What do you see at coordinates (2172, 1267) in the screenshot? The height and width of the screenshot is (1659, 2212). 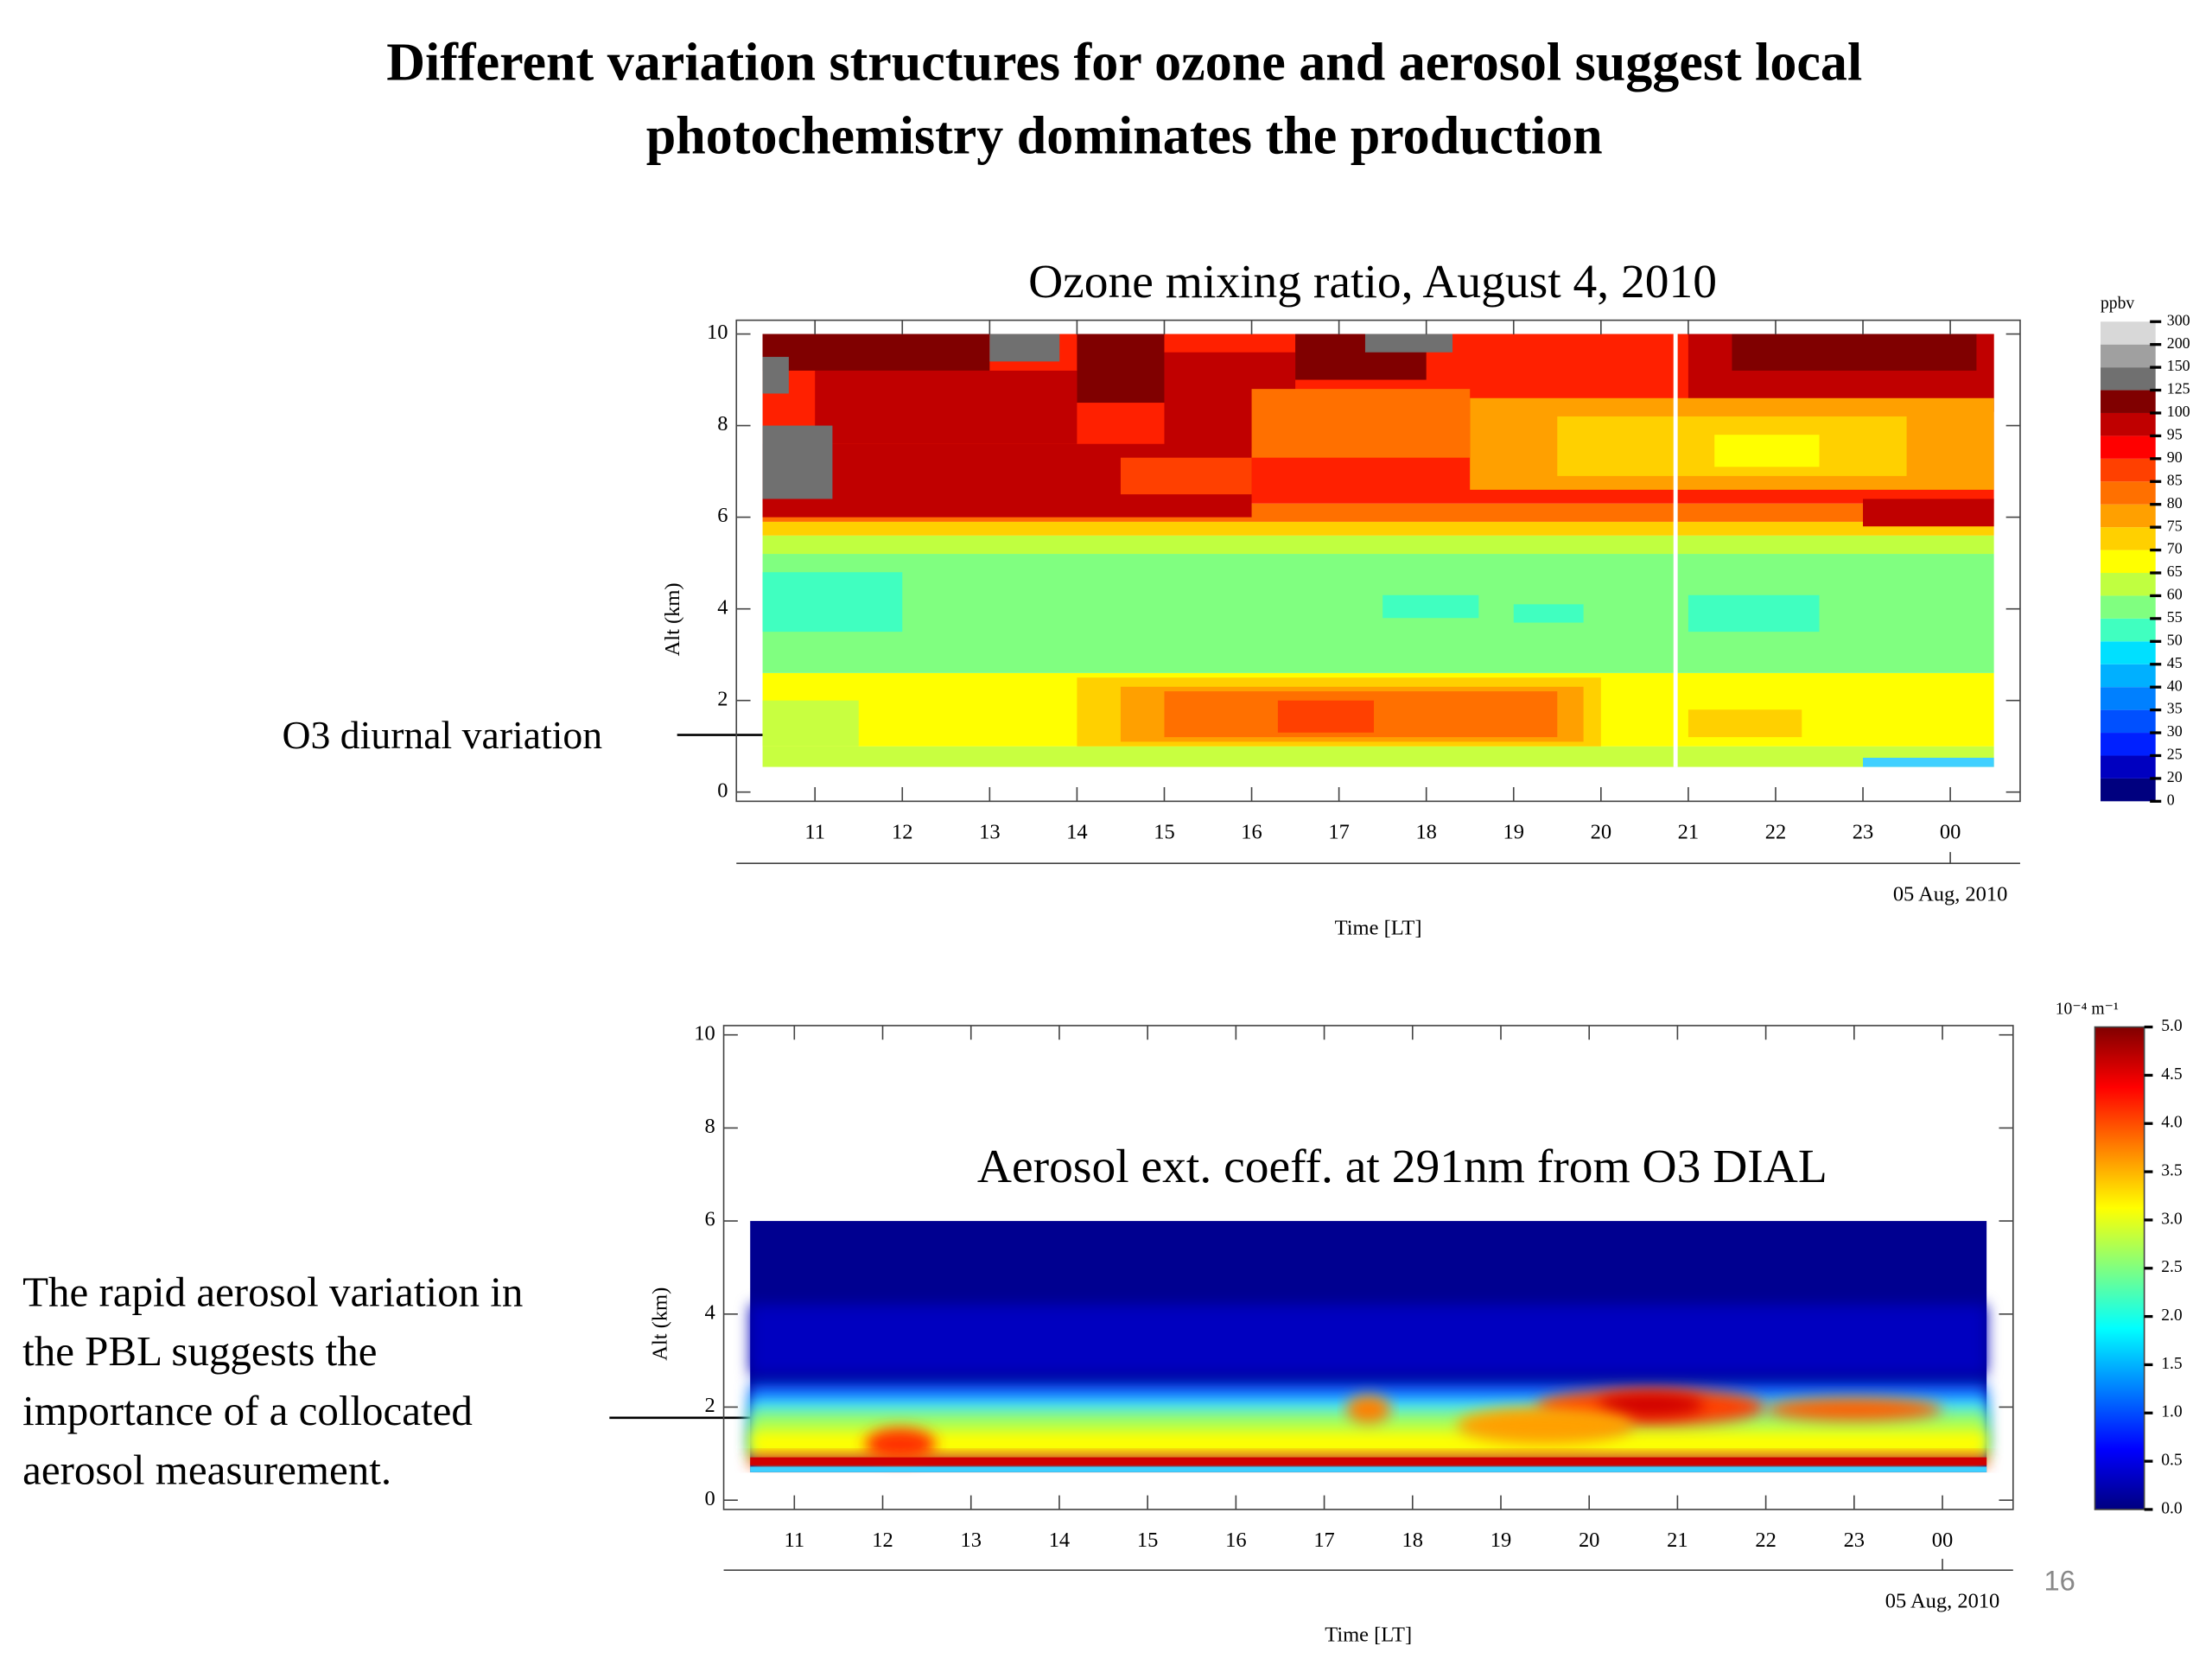 I see `colorbar-tick-label: 2.5` at bounding box center [2172, 1267].